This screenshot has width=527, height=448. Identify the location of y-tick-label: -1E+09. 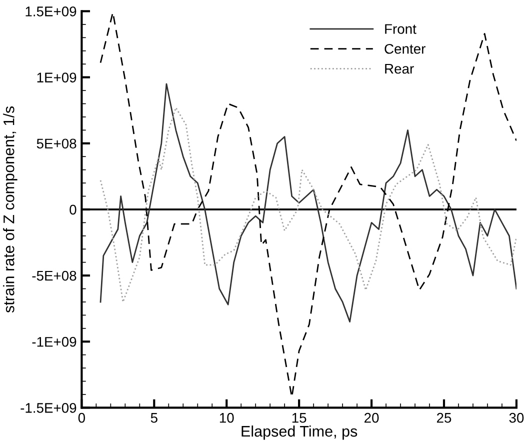
(54, 341).